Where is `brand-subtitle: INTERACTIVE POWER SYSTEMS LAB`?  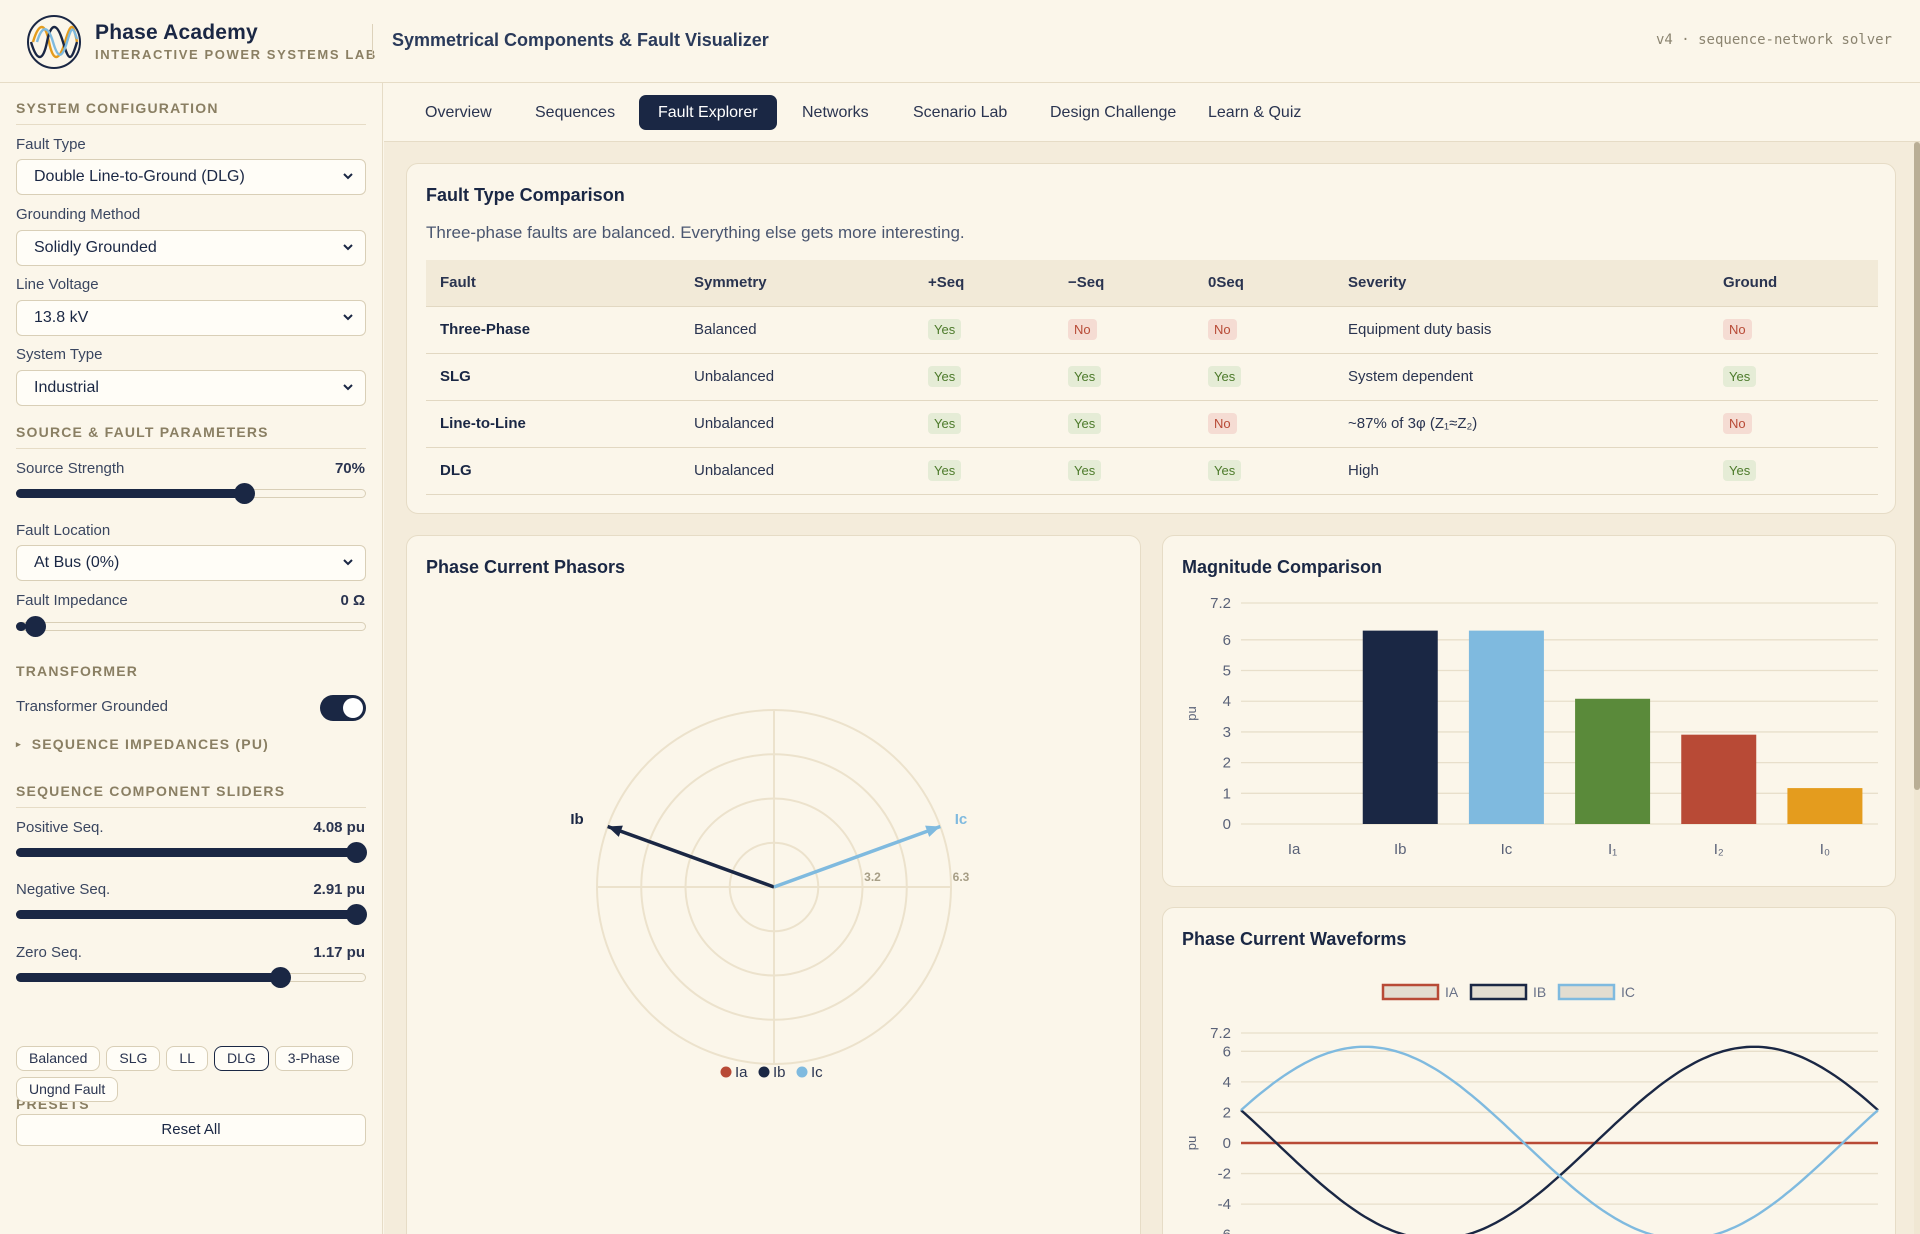 brand-subtitle: INTERACTIVE POWER SYSTEMS LAB is located at coordinates (236, 54).